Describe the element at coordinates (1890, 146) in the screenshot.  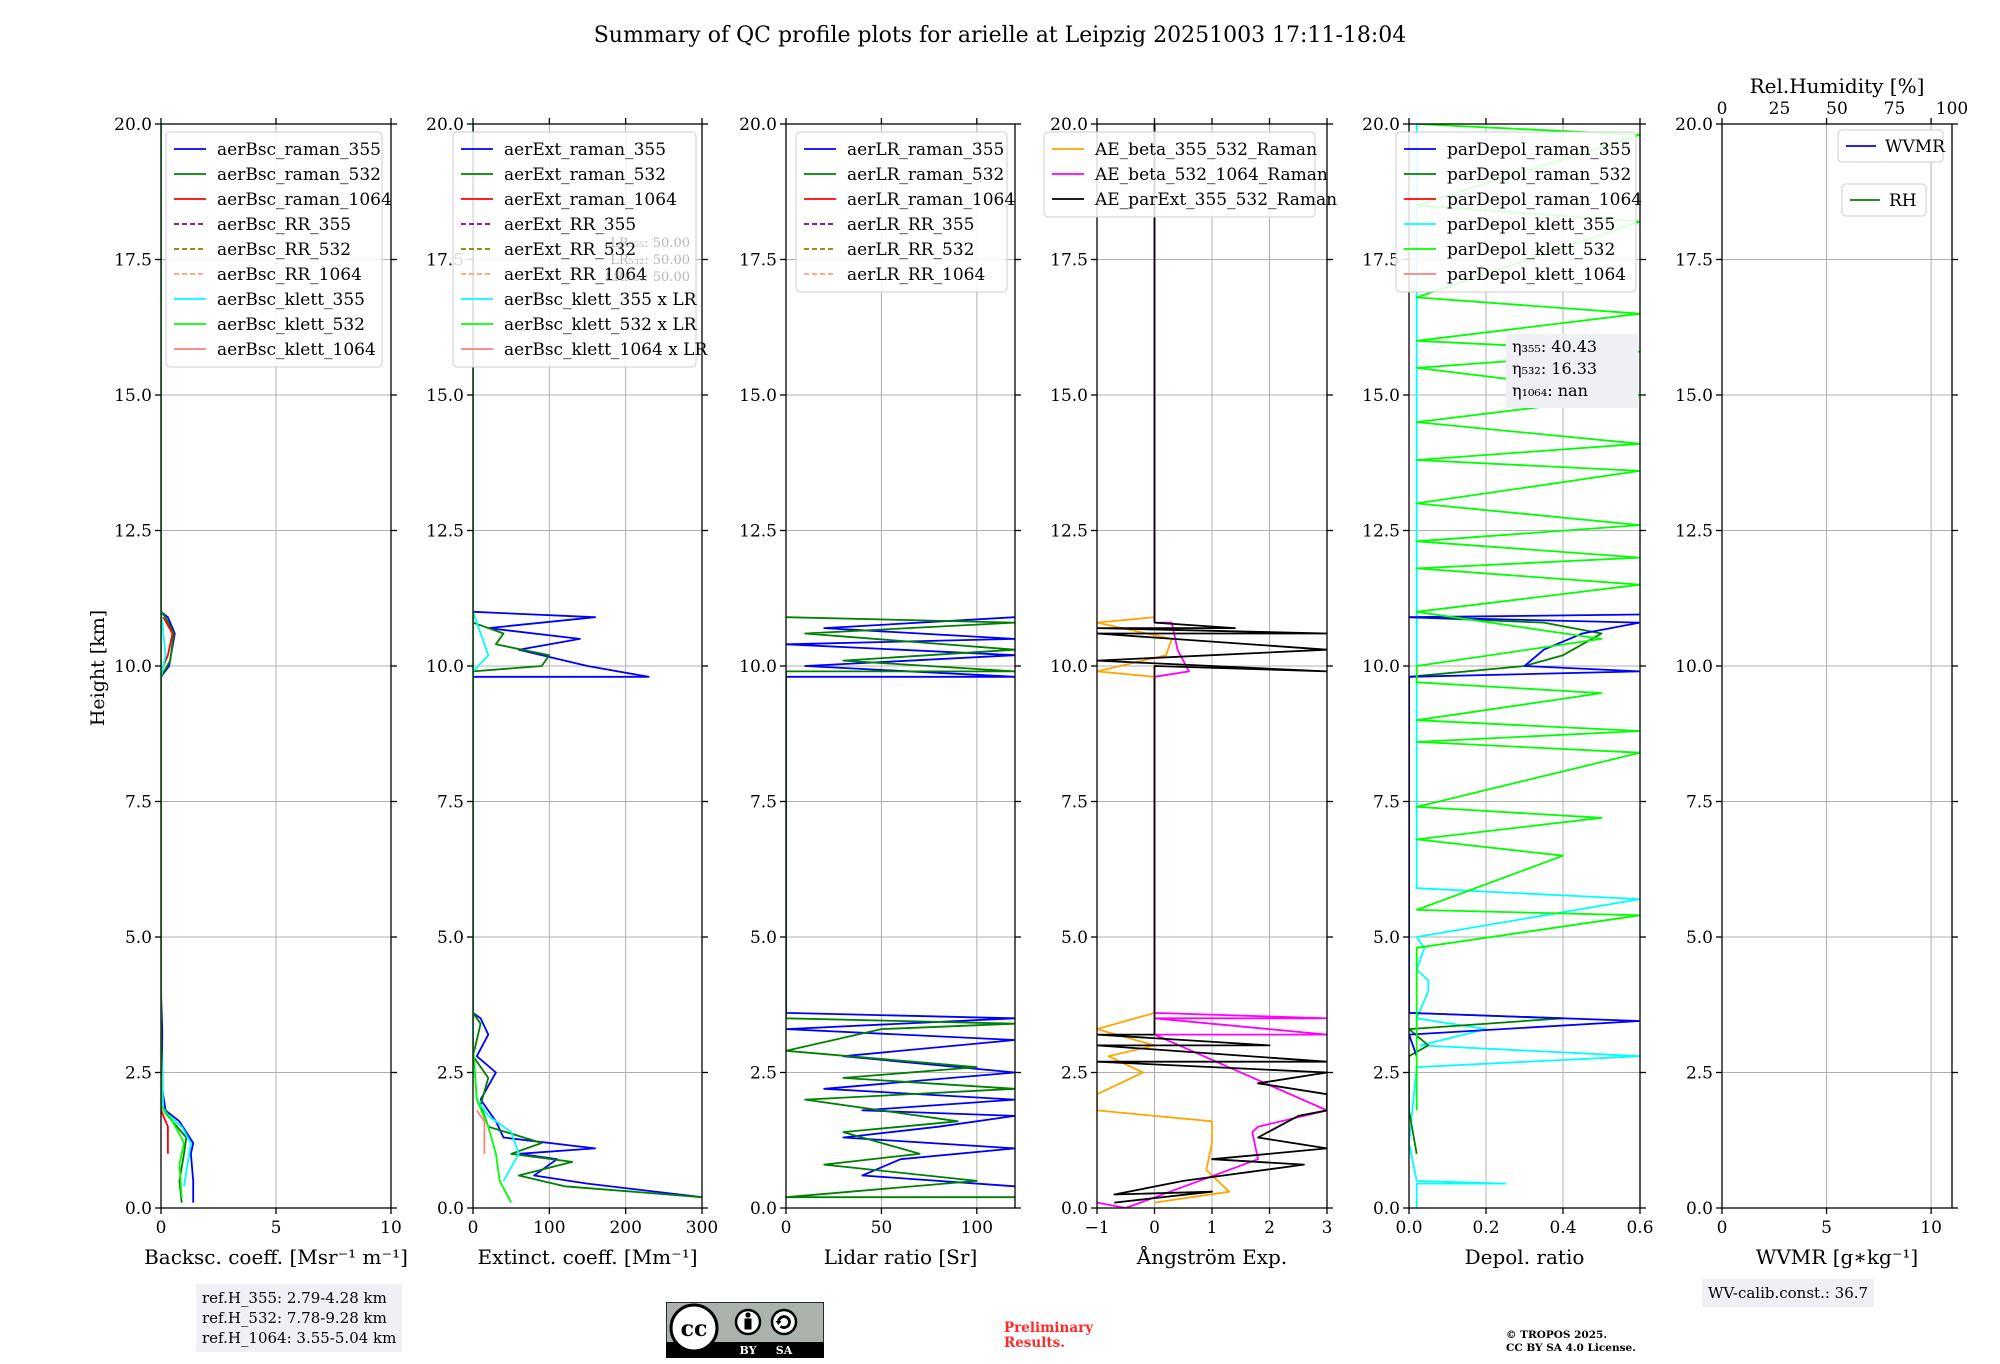
I see `legend-box-wvmr` at that location.